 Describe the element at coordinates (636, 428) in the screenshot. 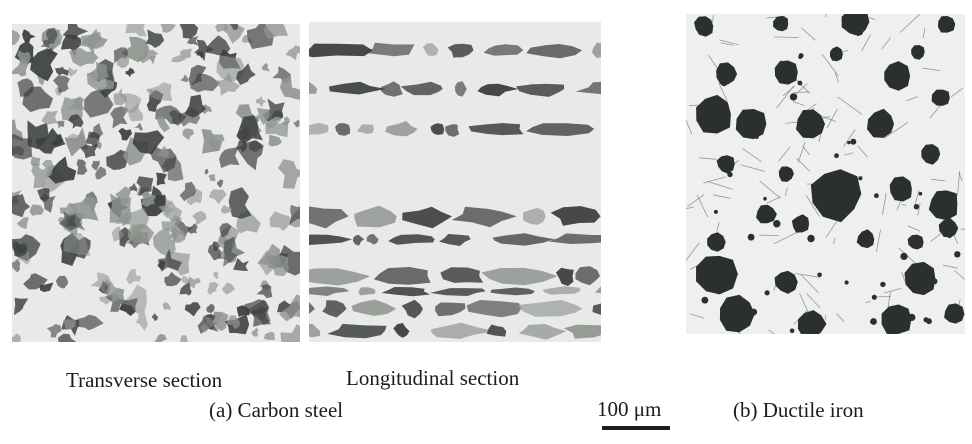

I see `scale-bar` at that location.